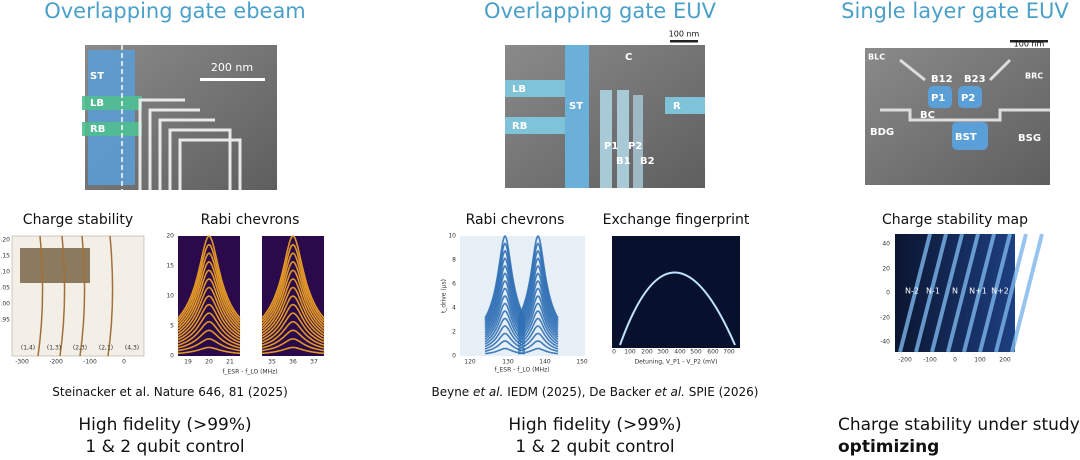 Image resolution: width=1080 pixels, height=460 pixels. What do you see at coordinates (56, 362) in the screenshot?
I see `x-tick-label: -200` at bounding box center [56, 362].